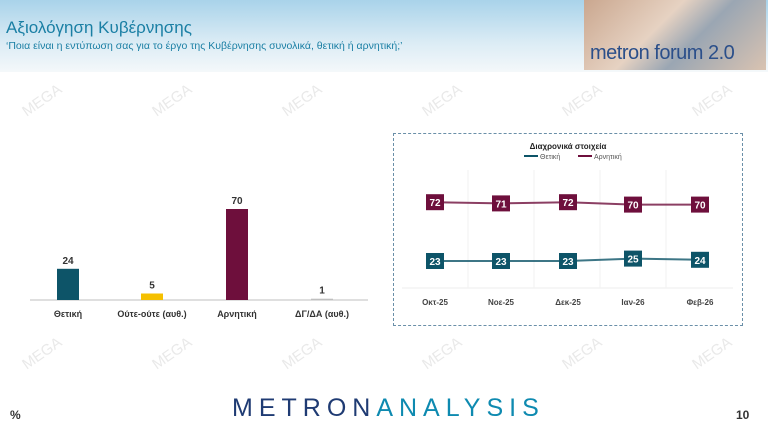 This screenshot has height=426, width=768. What do you see at coordinates (322, 291) in the screenshot?
I see `data-label: 1` at bounding box center [322, 291].